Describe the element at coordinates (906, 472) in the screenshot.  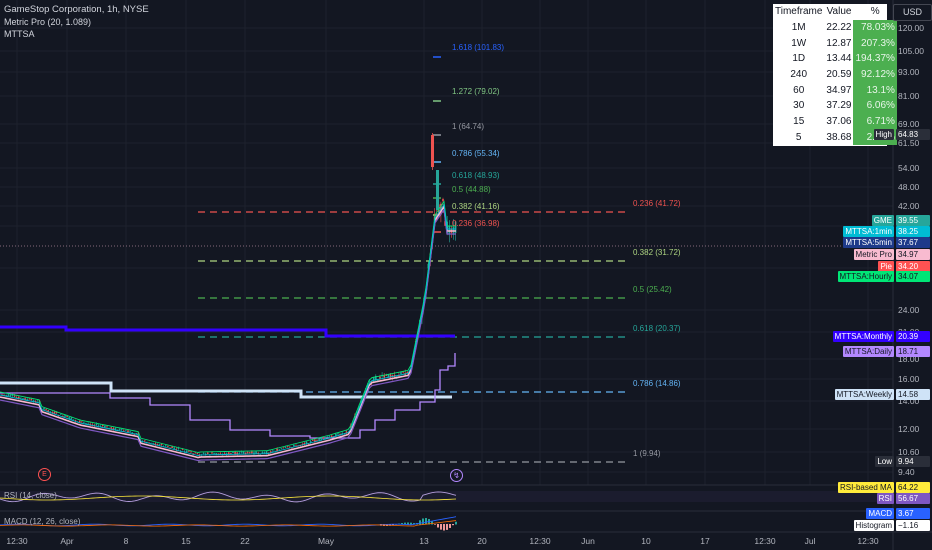
I see `price-axis-tick: 9.40` at that location.